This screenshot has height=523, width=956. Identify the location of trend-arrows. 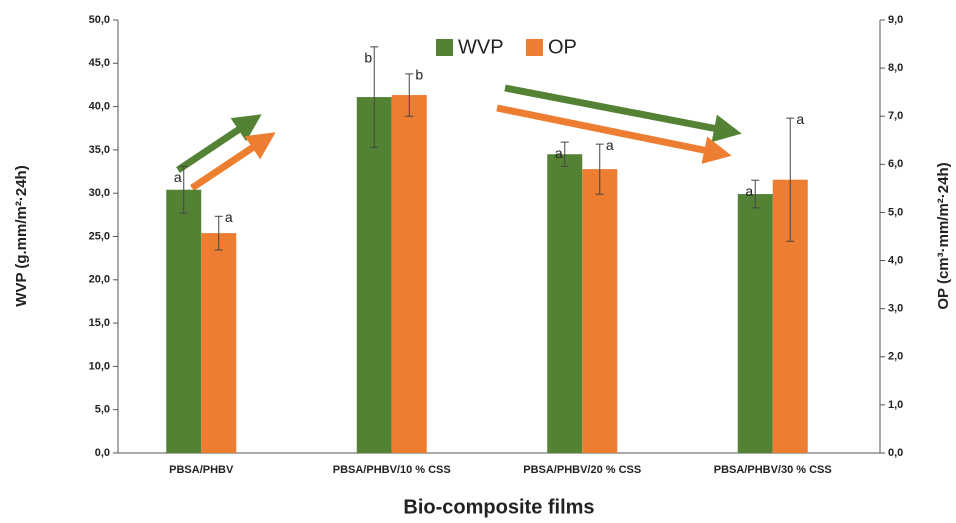
(459, 137).